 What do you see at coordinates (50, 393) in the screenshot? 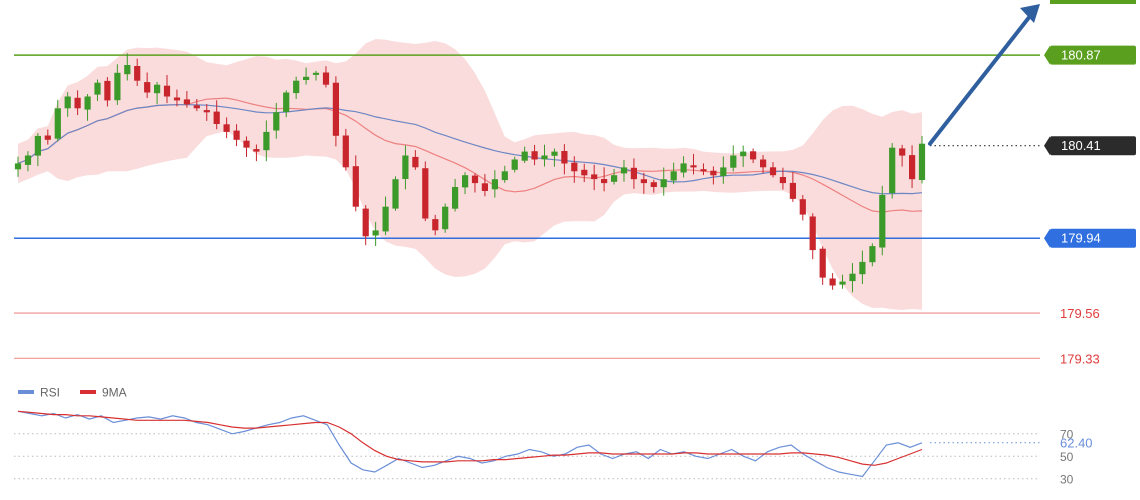
I see `svg-text: RSI` at bounding box center [50, 393].